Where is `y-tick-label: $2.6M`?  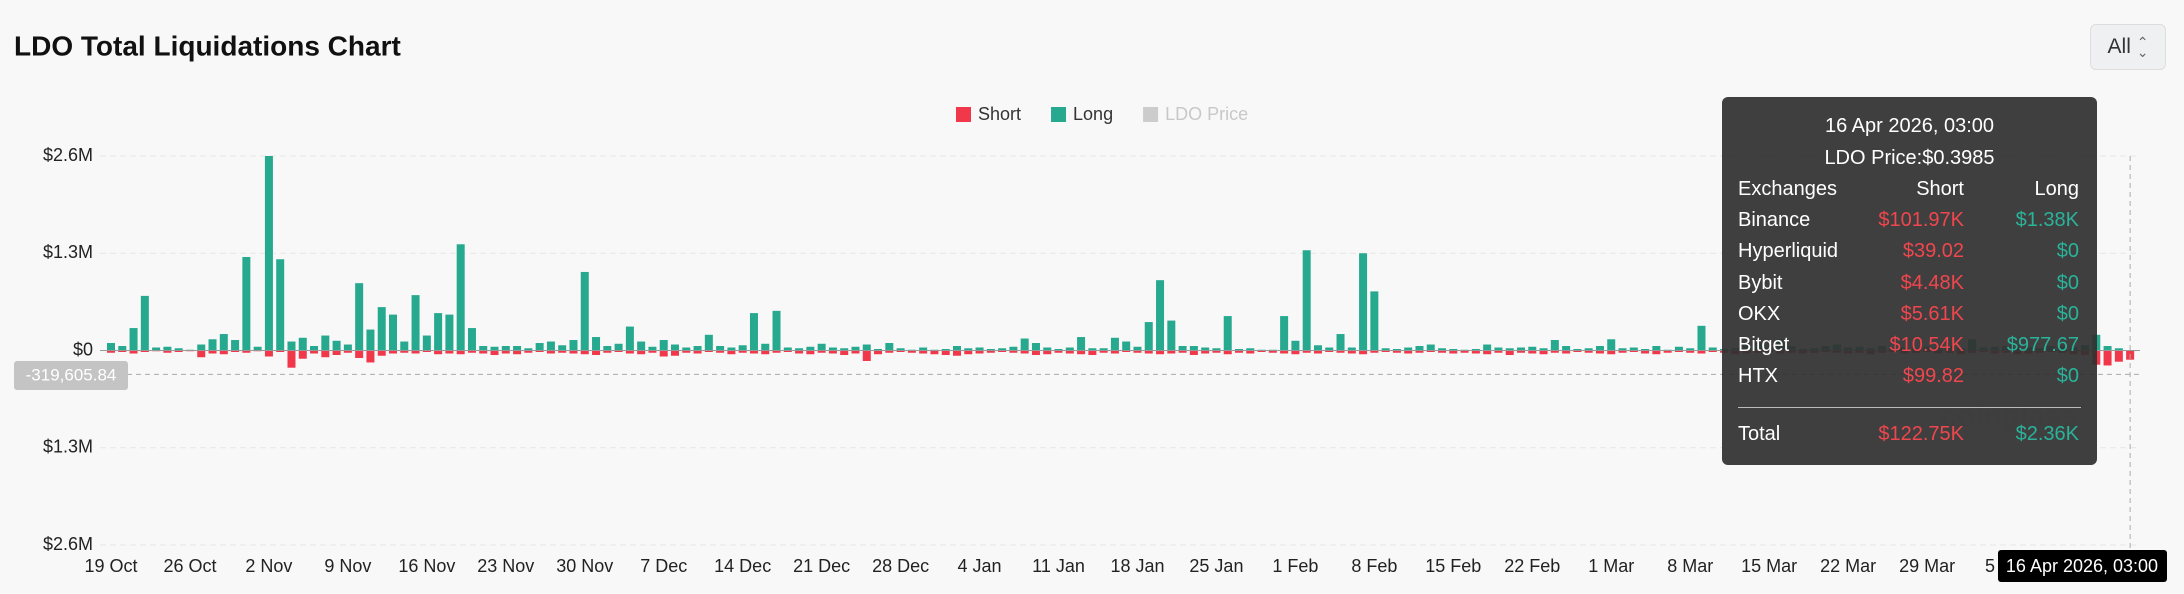
y-tick-label: $2.6M is located at coordinates (68, 155).